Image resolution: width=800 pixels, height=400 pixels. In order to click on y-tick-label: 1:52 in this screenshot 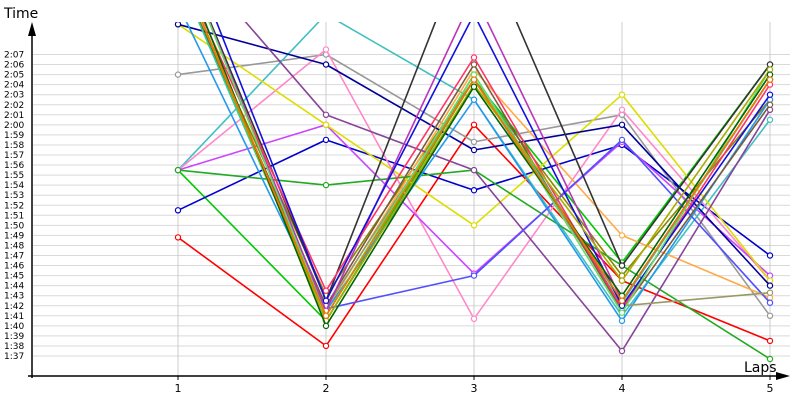, I will do `click(14, 206)`.